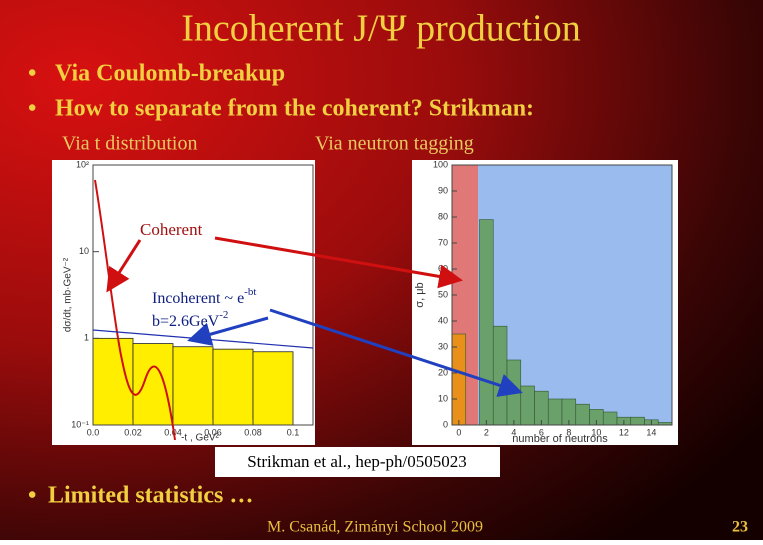 Image resolution: width=763 pixels, height=545 pixels. I want to click on annotation: Incoherent ~ e-bt, so click(204, 296).